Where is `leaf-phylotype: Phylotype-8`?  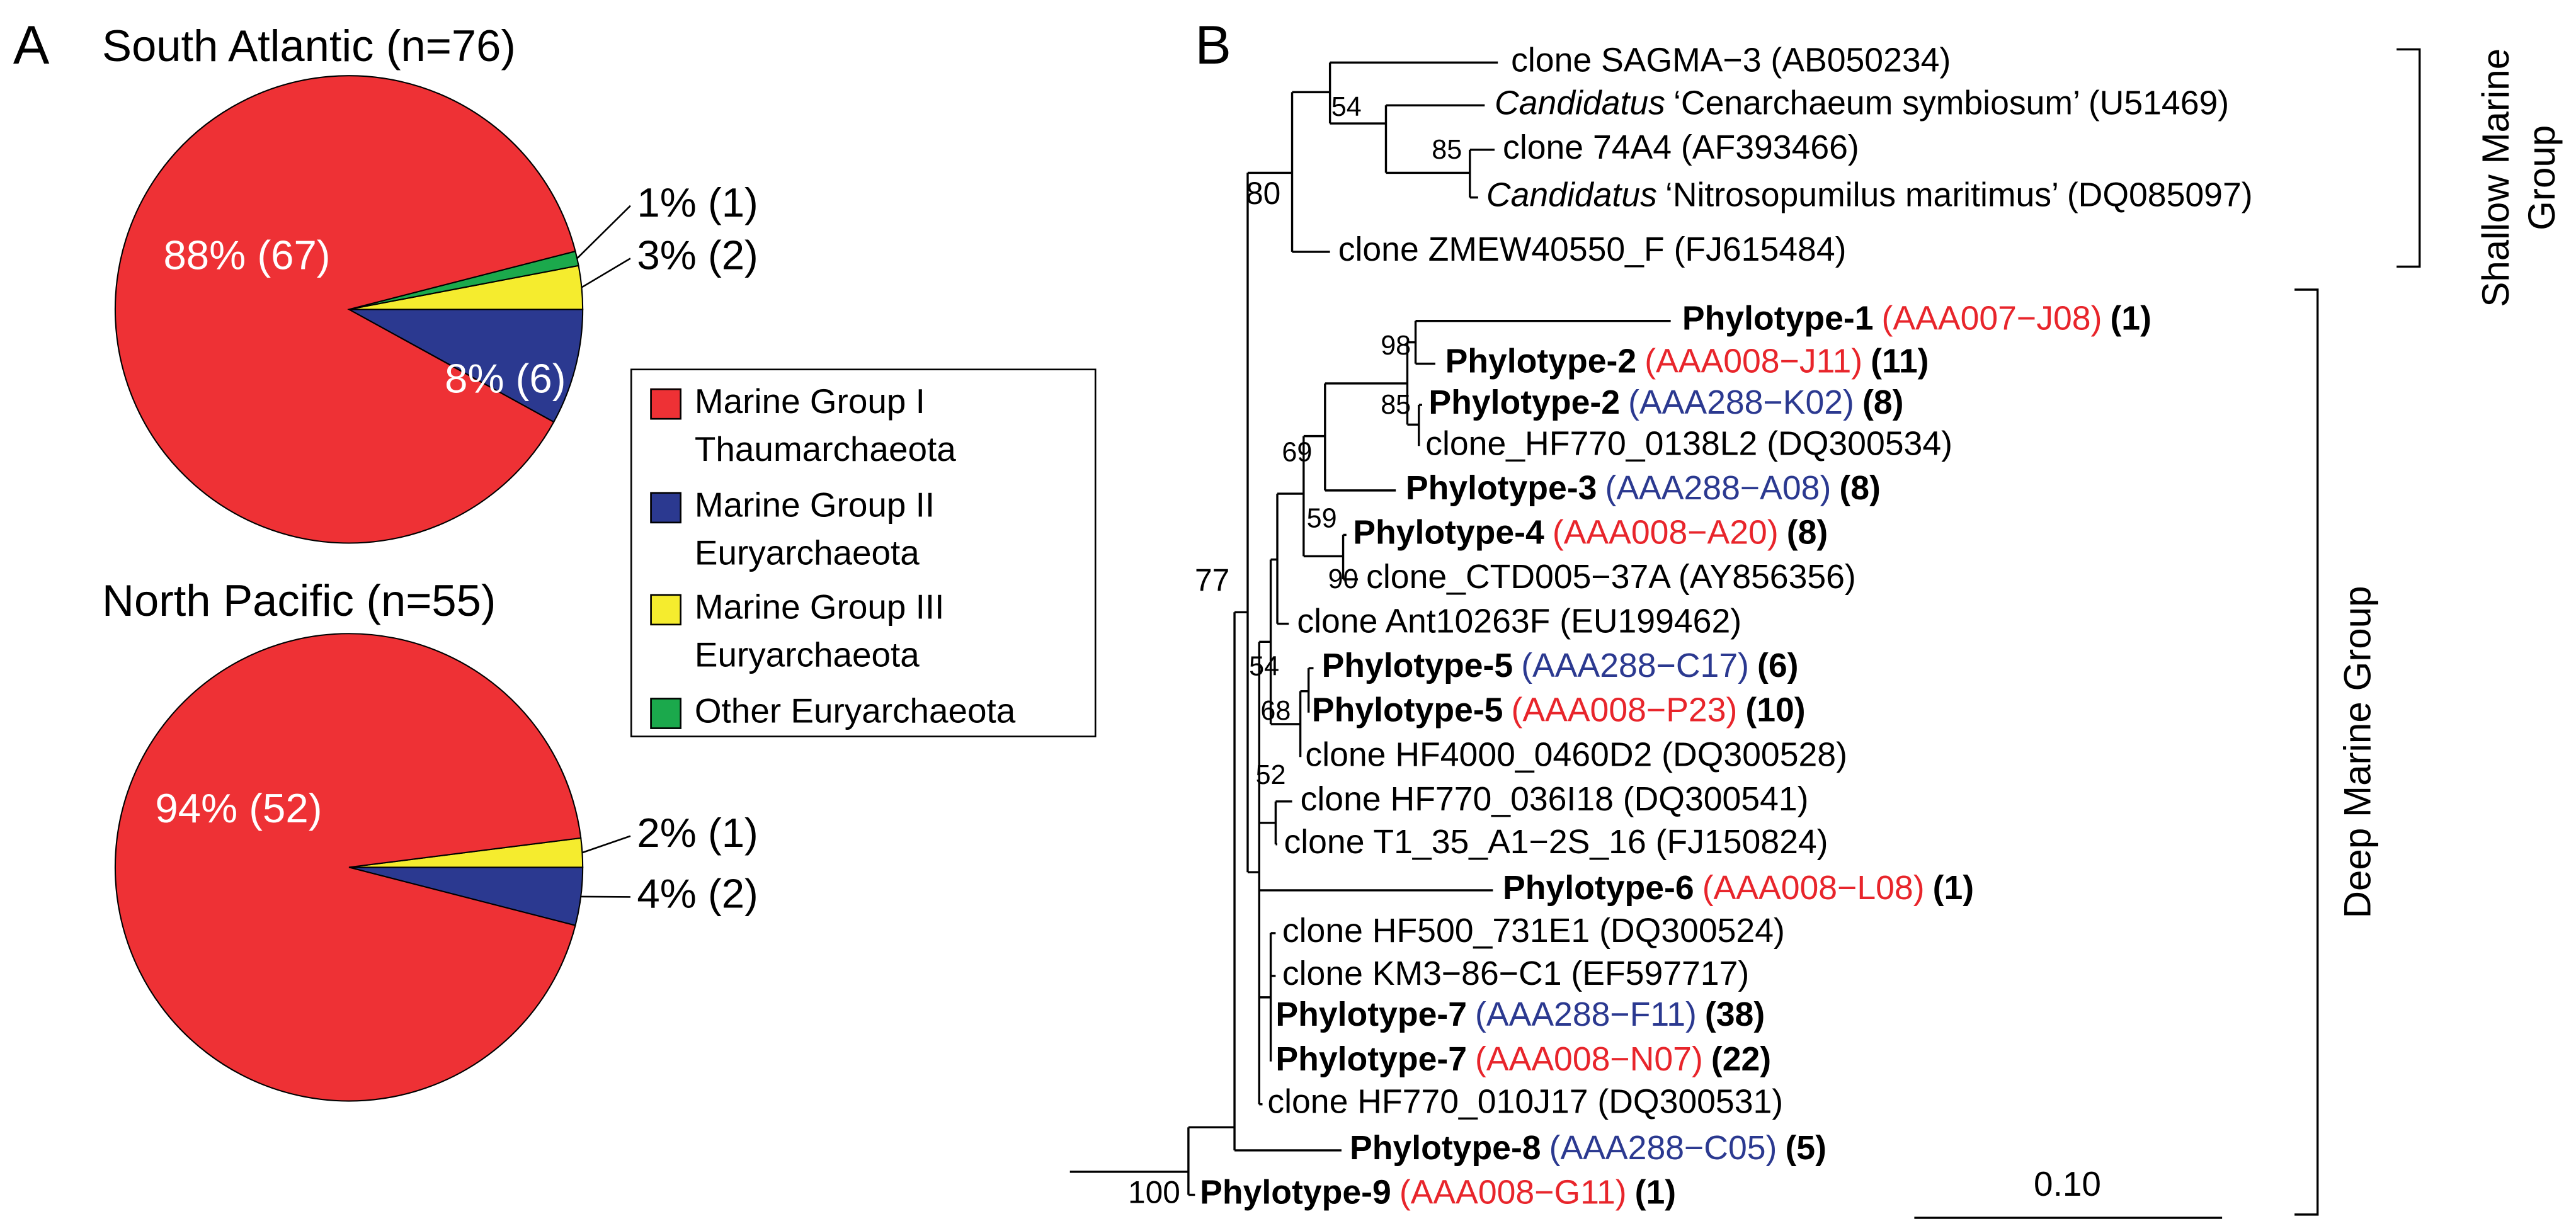 leaf-phylotype: Phylotype-8 is located at coordinates (1445, 1148).